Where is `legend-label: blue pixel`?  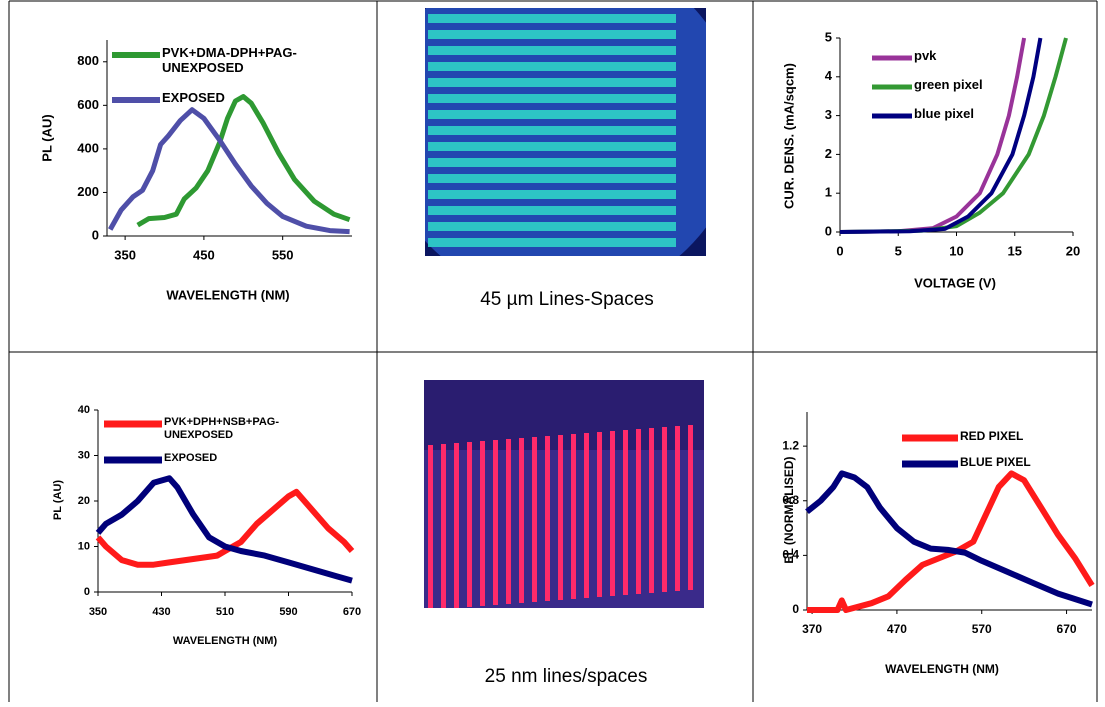 legend-label: blue pixel is located at coordinates (944, 113).